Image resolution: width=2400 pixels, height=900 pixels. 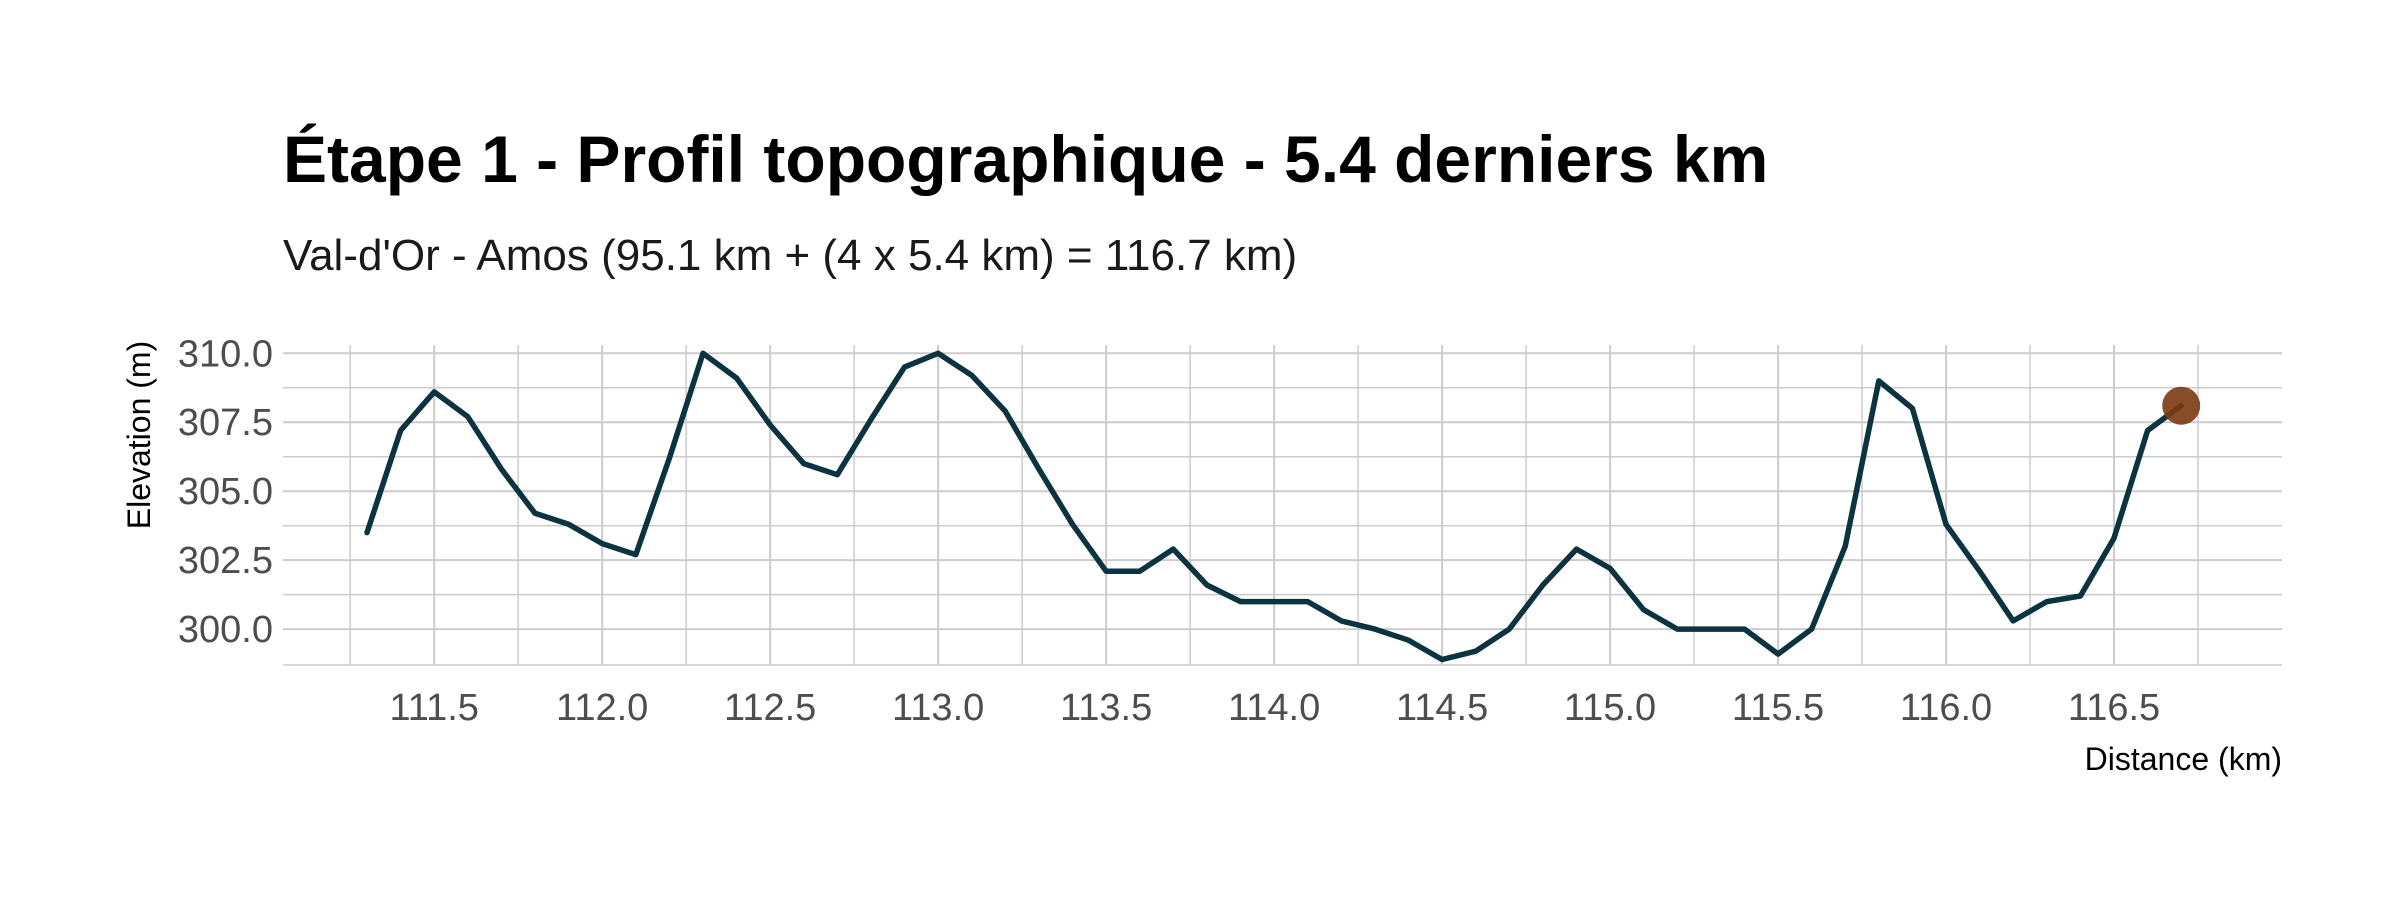 I want to click on y-tick-label: 310.0, so click(x=225, y=354).